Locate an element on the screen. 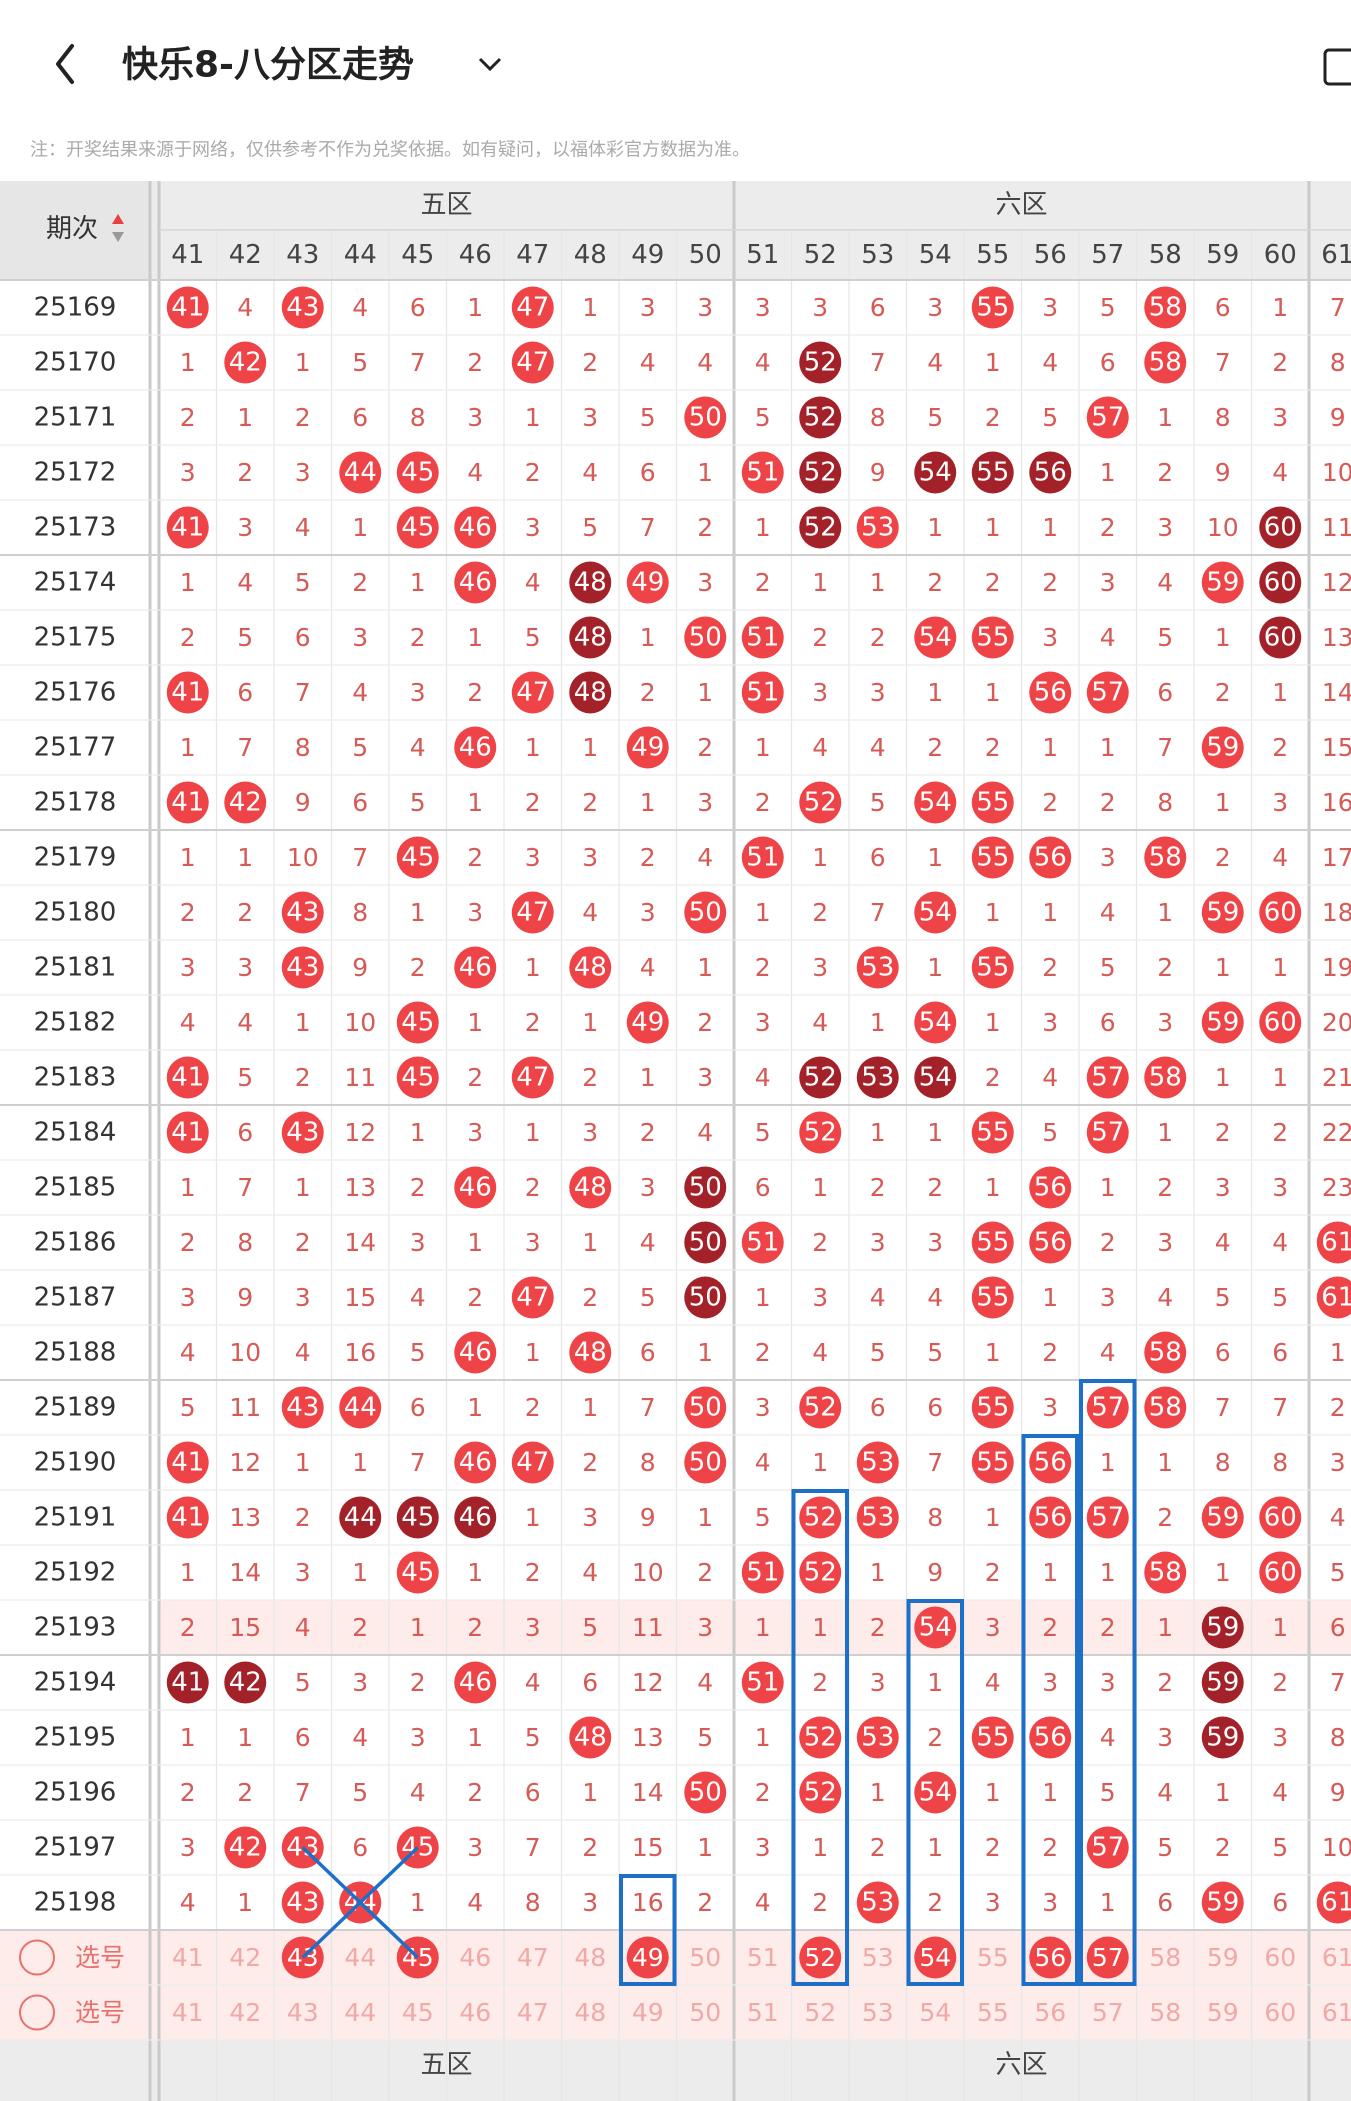 The height and width of the screenshot is (2101, 1351). back-button is located at coordinates (65, 64).